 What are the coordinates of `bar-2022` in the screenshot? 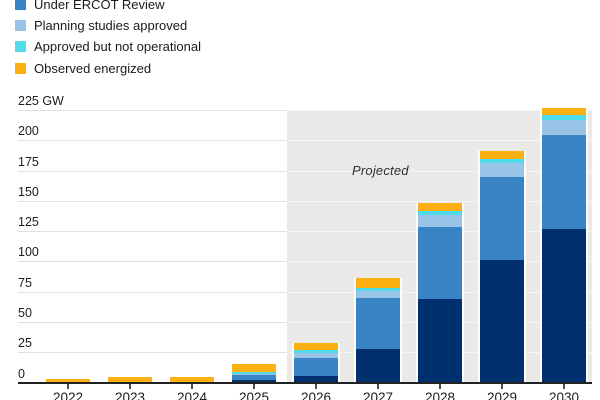 It's located at (68, 380).